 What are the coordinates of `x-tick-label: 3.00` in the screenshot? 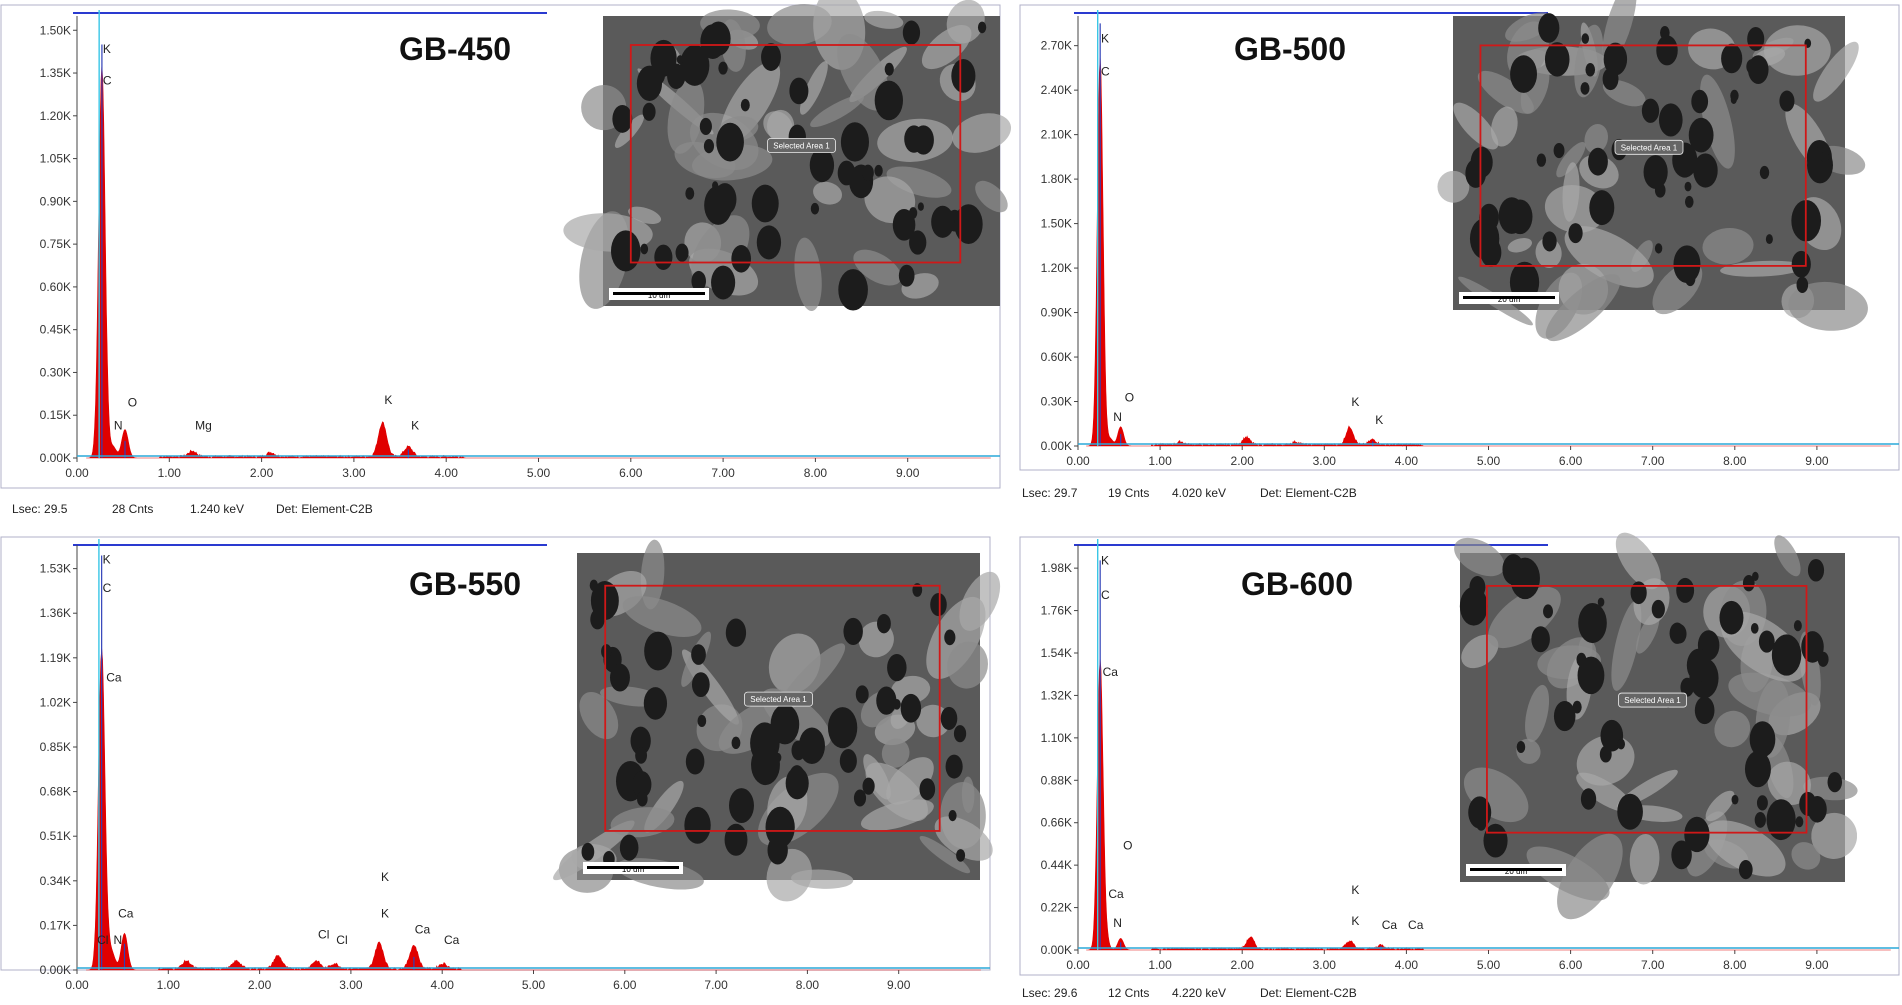 It's located at (1325, 461).